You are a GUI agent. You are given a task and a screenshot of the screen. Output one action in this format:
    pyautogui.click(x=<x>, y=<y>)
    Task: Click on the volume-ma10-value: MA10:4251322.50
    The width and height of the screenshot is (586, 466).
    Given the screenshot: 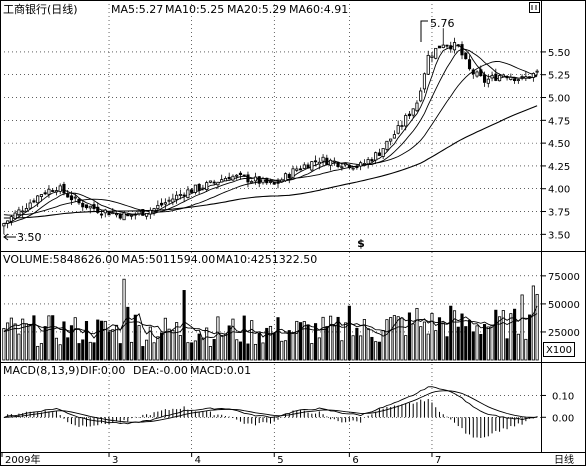 What is the action you would take?
    pyautogui.click(x=266, y=259)
    